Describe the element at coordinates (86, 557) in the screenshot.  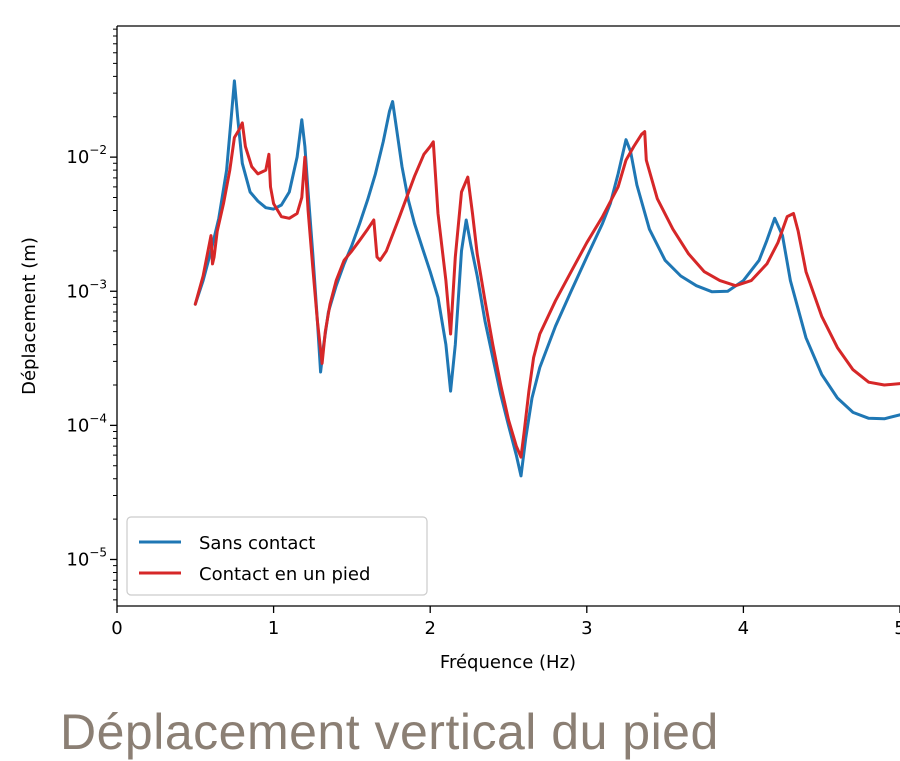
I see `y-tick-label: 10⁻⁵` at that location.